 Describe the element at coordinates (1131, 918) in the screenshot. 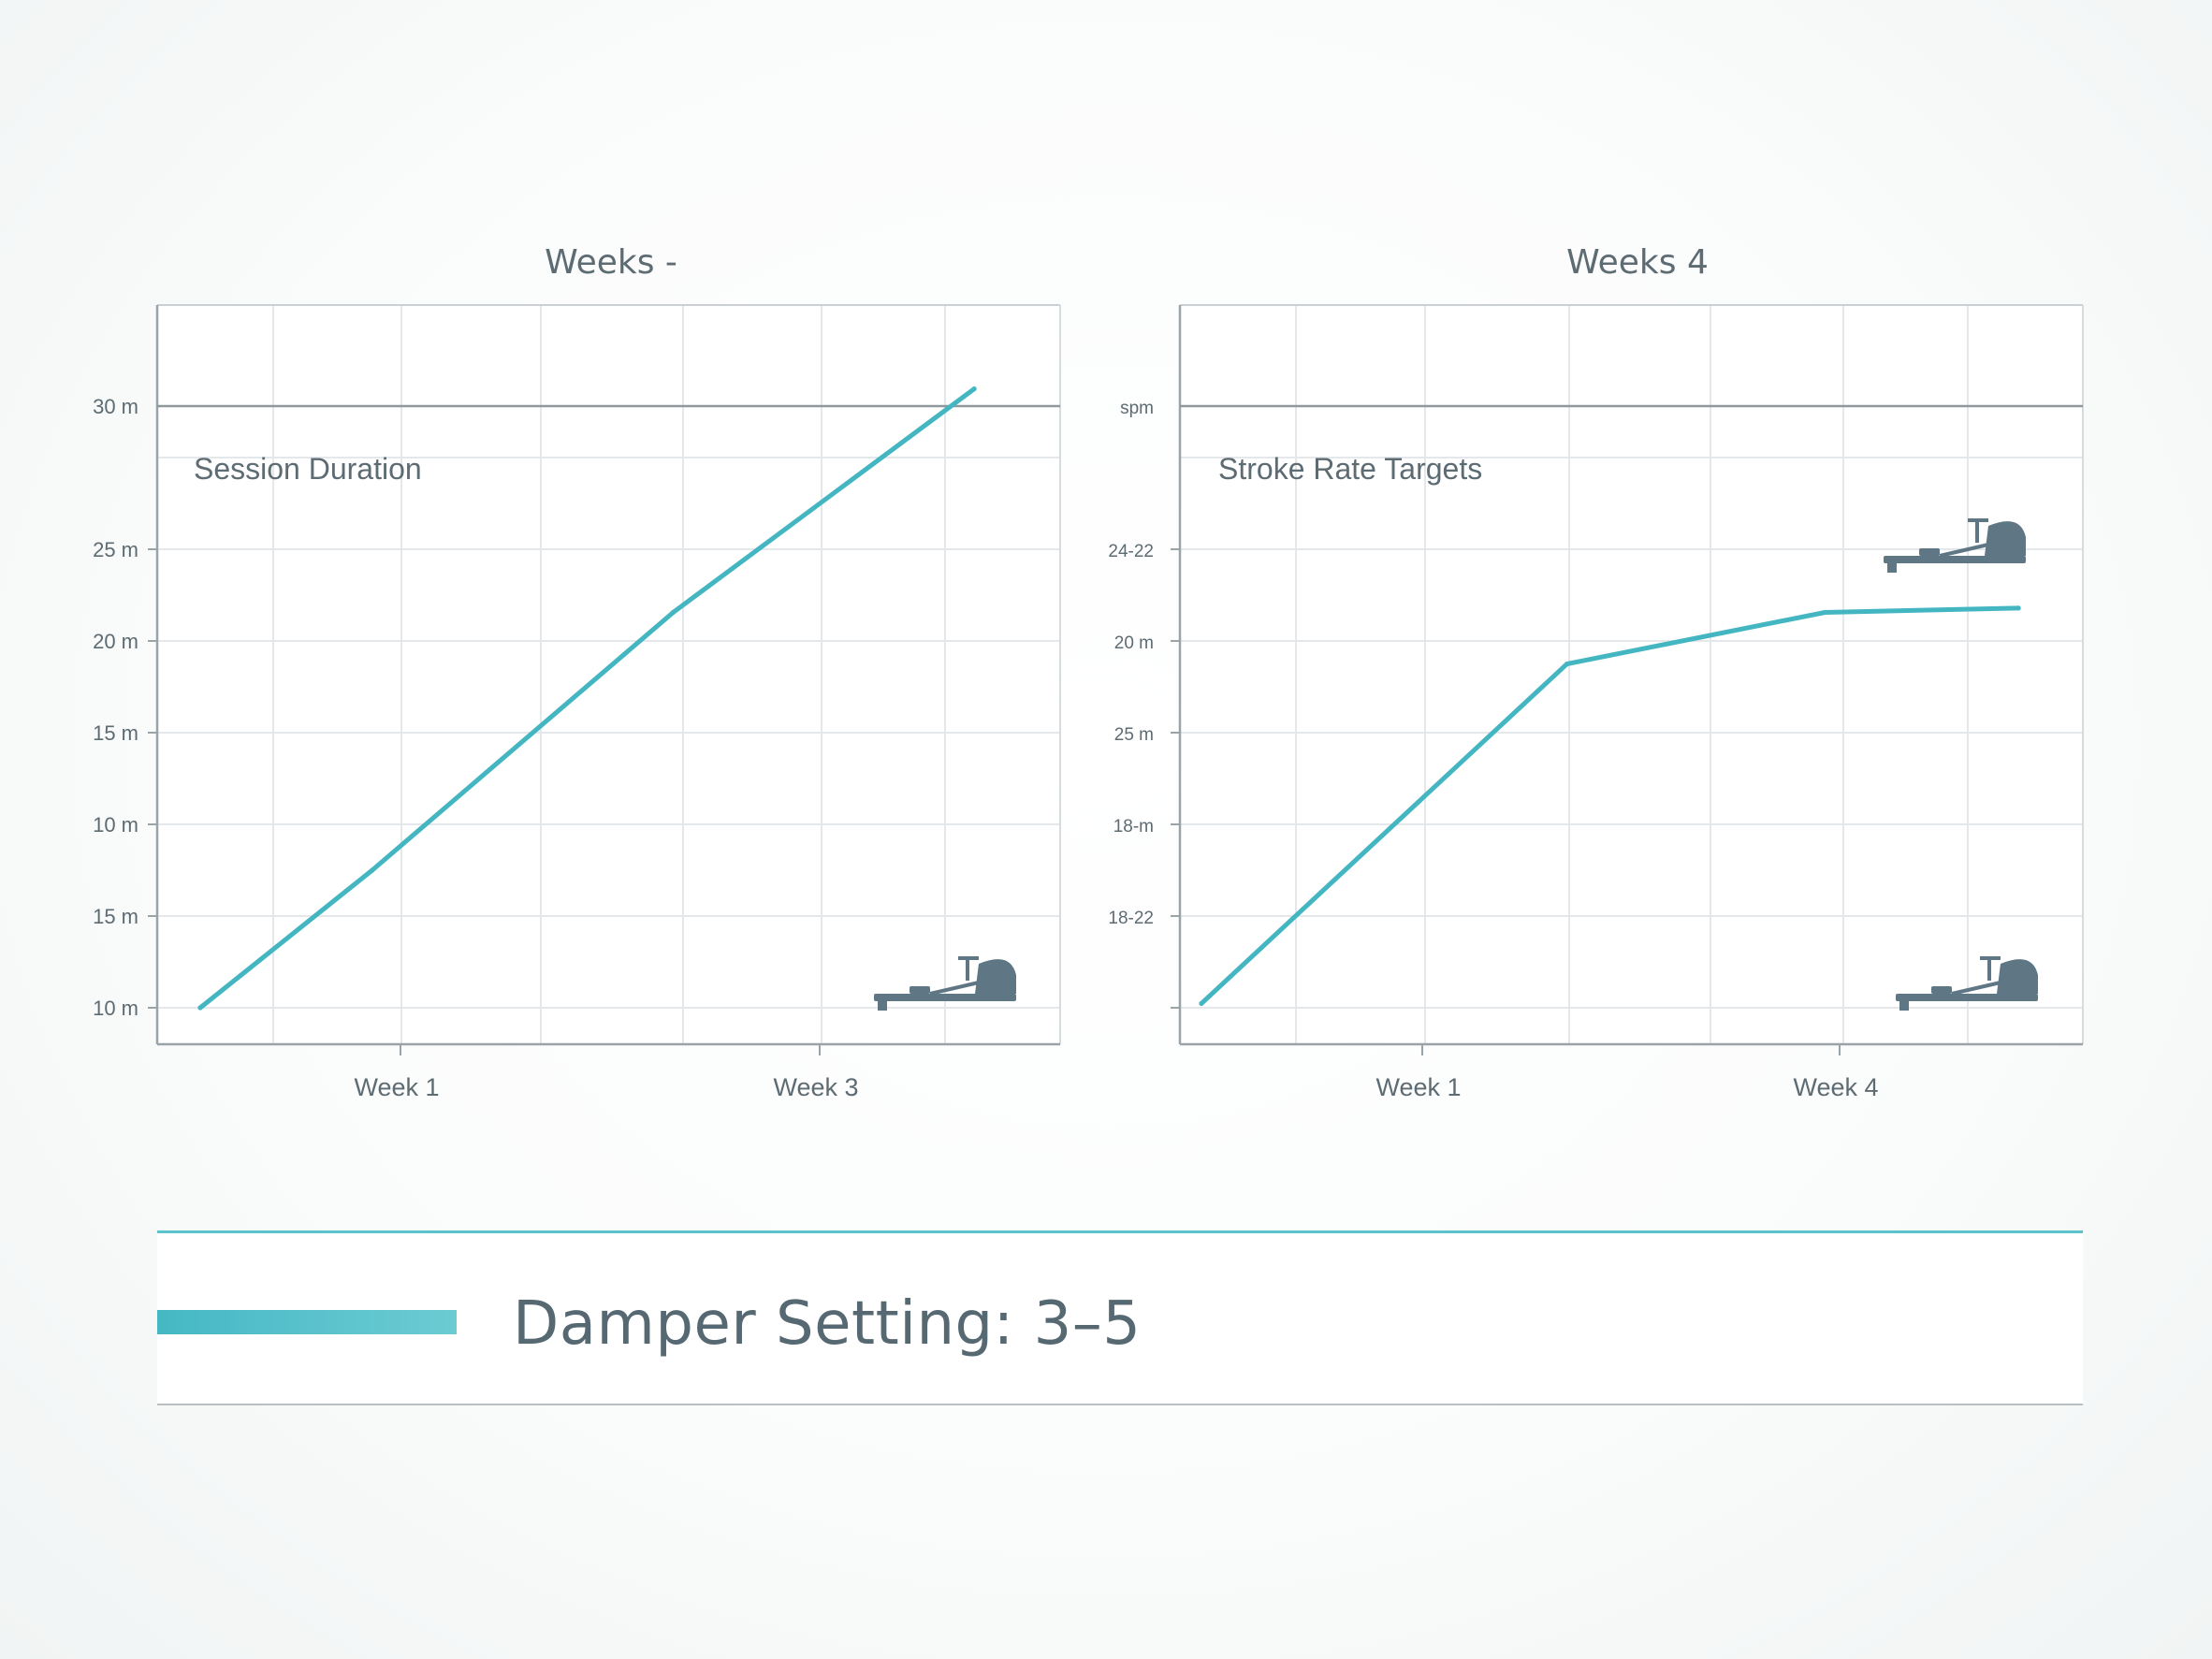

I see `y-tick-label: 18-22` at that location.